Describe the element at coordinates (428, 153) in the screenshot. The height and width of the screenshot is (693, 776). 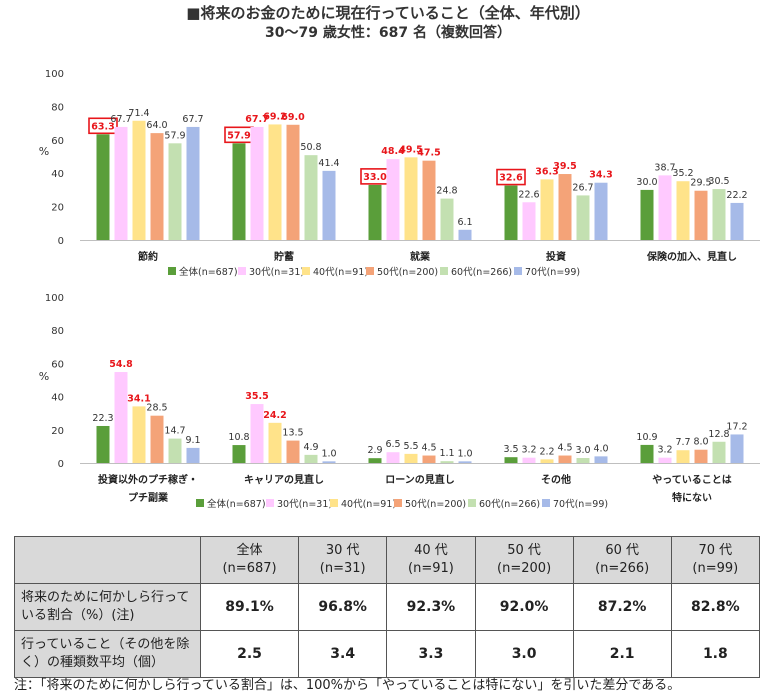
I see `data-label: 47.5` at that location.